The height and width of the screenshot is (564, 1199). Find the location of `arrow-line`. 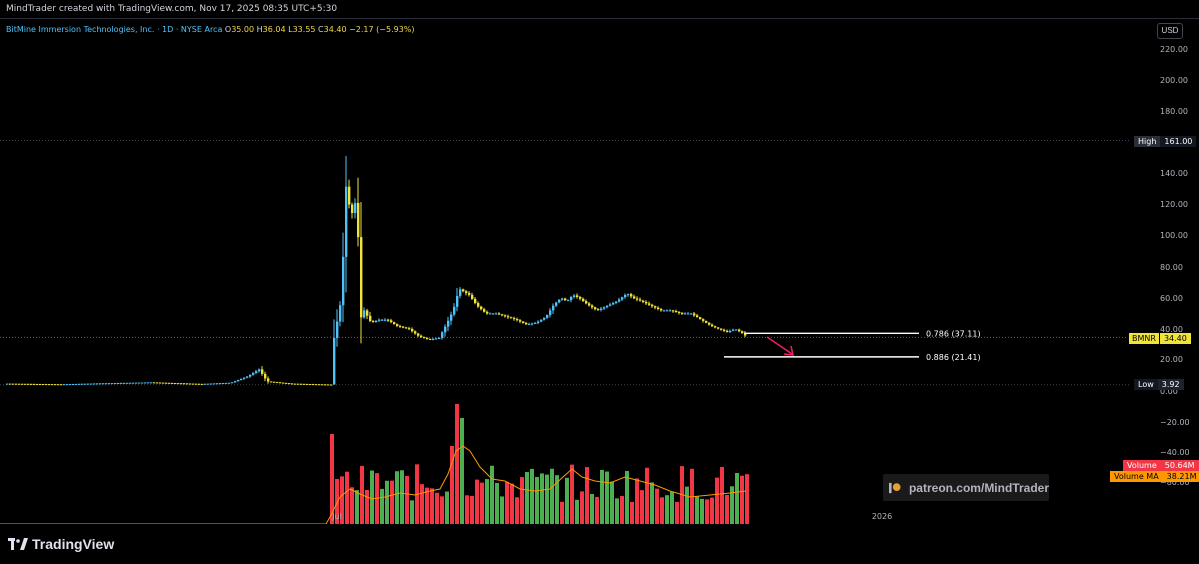

arrow-line is located at coordinates (779, 345).